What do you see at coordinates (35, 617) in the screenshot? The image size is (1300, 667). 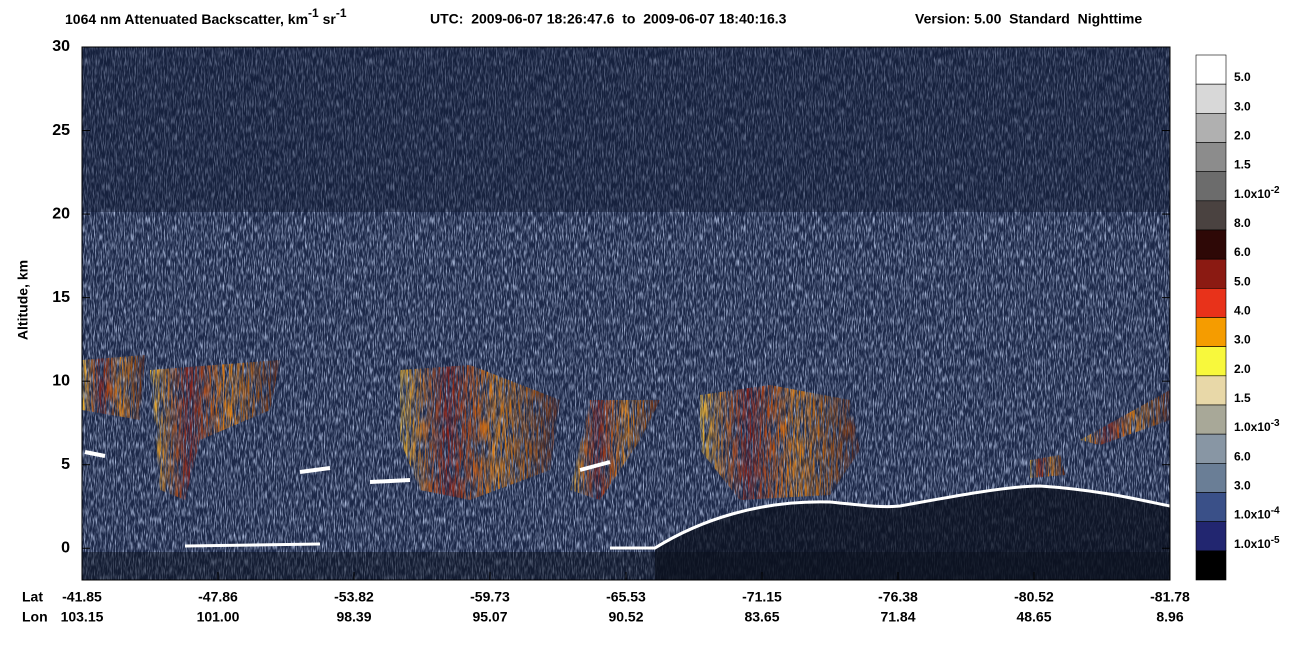 I see `lon-label: Lon` at bounding box center [35, 617].